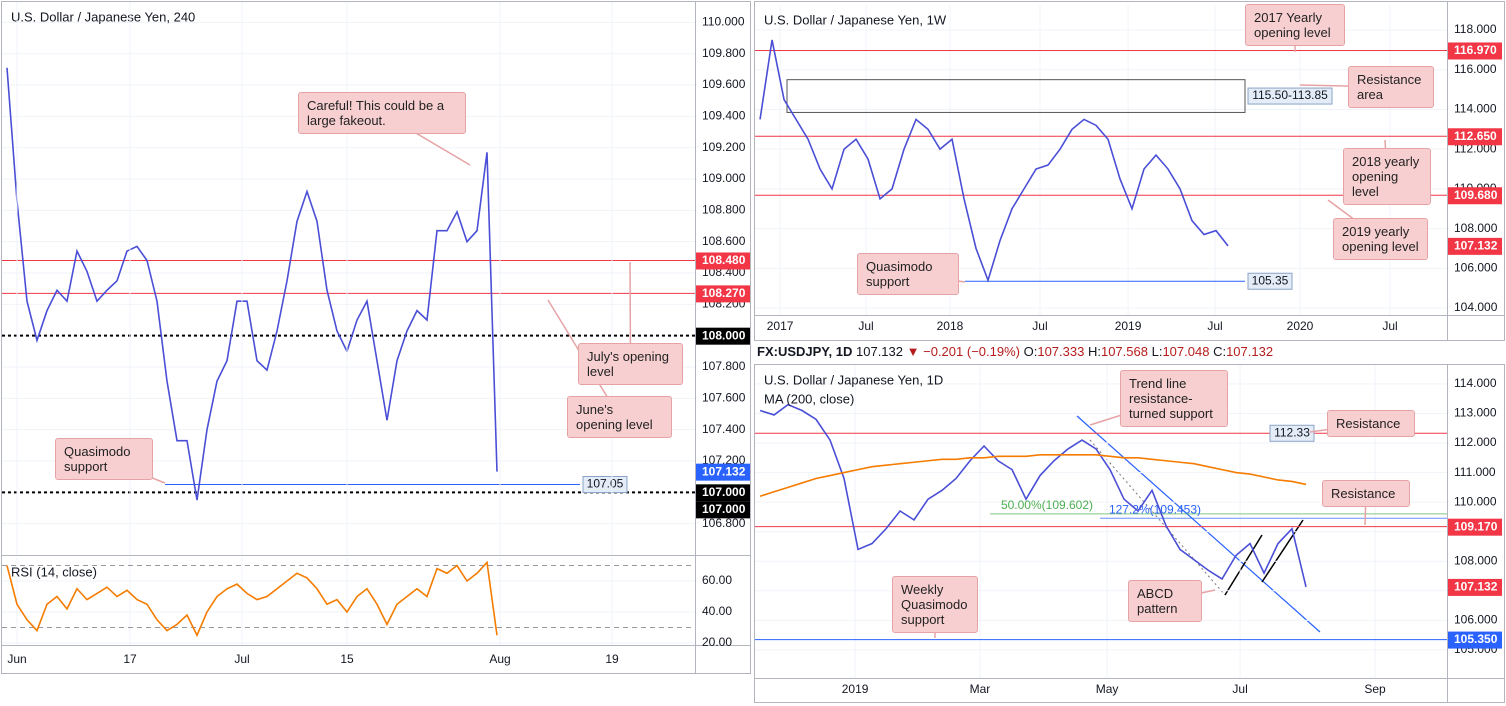 The image size is (1506, 706). Describe the element at coordinates (724, 84) in the screenshot. I see `y-tick-label: 109.600` at that location.